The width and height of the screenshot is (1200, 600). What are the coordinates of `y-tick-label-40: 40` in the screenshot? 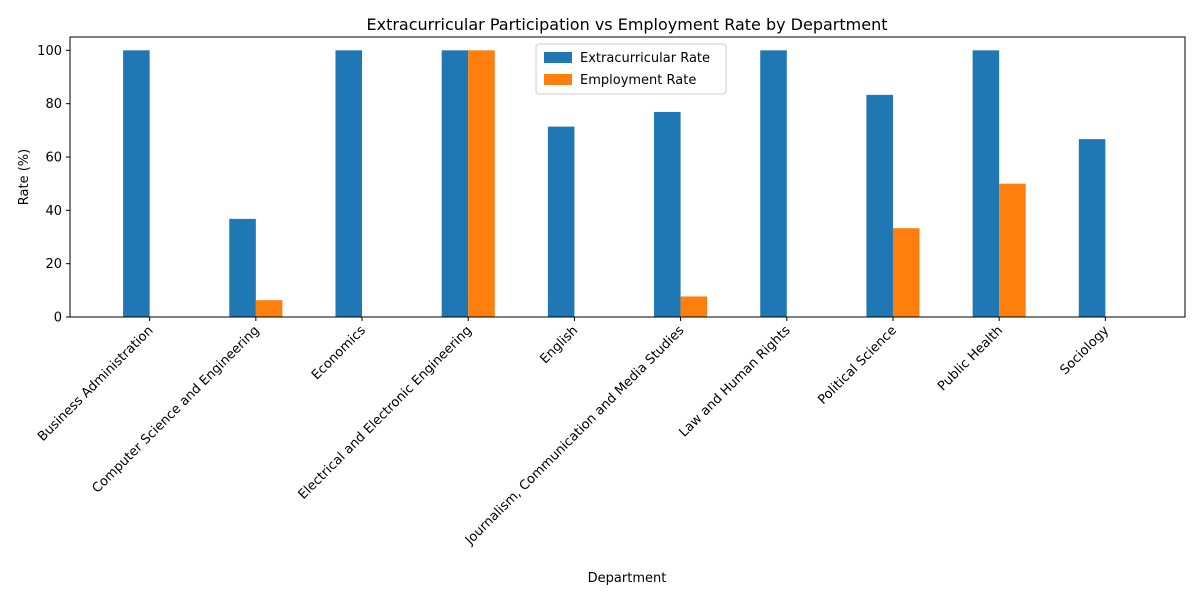 It's located at (53, 211).